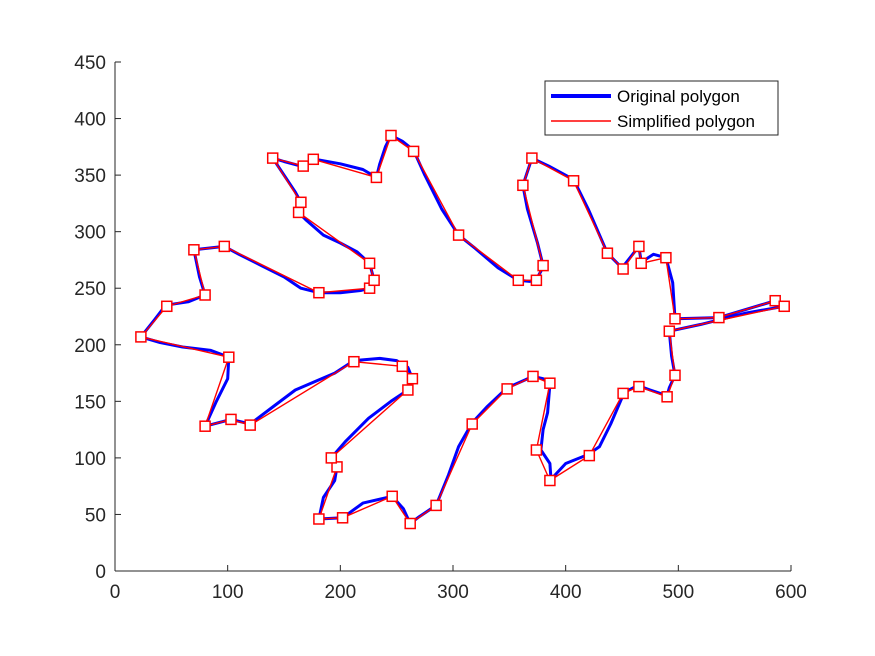 This screenshot has width=875, height=656. What do you see at coordinates (90, 346) in the screenshot?
I see `y-tick-label: 200` at bounding box center [90, 346].